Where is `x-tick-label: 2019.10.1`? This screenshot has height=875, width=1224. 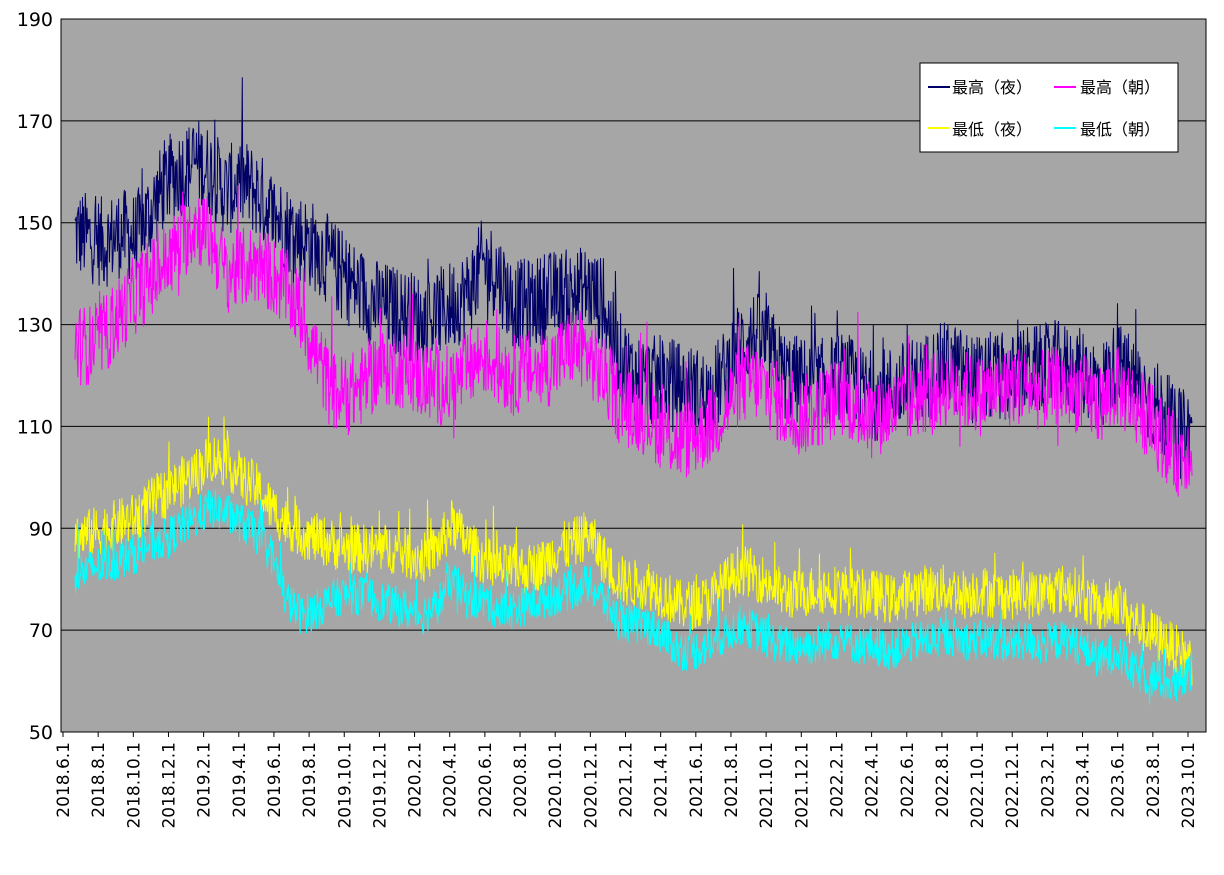
x-tick-label: 2019.10.1 is located at coordinates (345, 785).